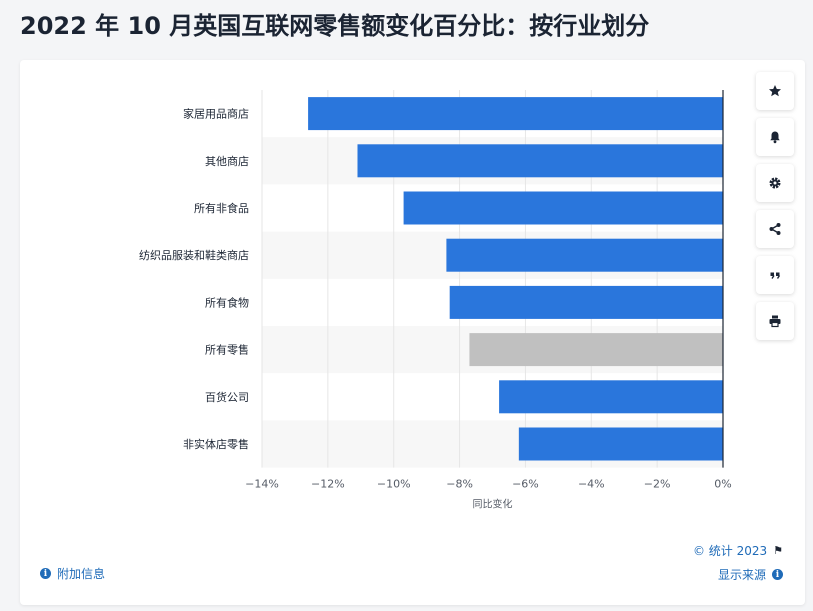  What do you see at coordinates (335, 26) in the screenshot?
I see `page-title: 2022 年 10 月英国互联网零售额变化百分比：按行业划分` at bounding box center [335, 26].